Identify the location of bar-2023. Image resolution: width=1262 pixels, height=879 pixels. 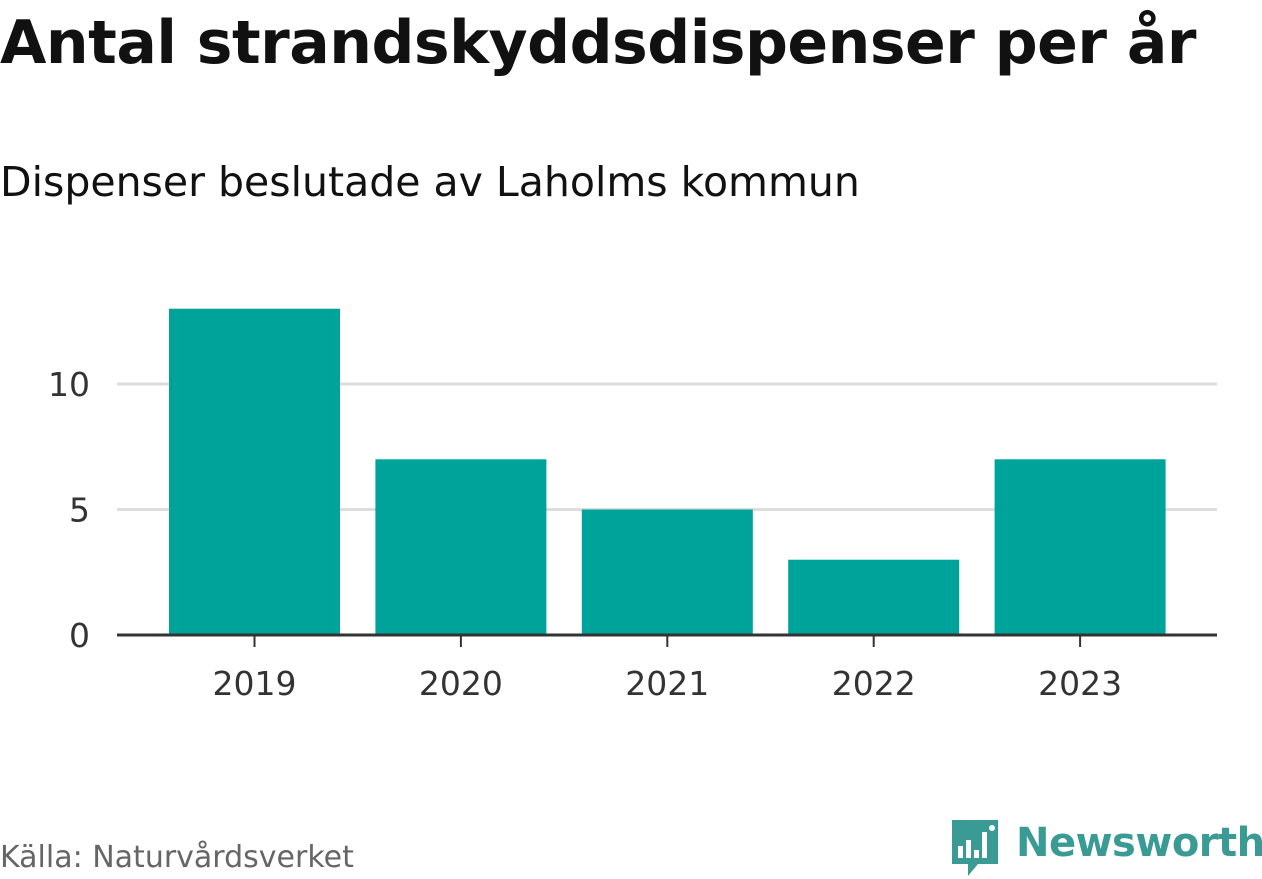
(1080, 547).